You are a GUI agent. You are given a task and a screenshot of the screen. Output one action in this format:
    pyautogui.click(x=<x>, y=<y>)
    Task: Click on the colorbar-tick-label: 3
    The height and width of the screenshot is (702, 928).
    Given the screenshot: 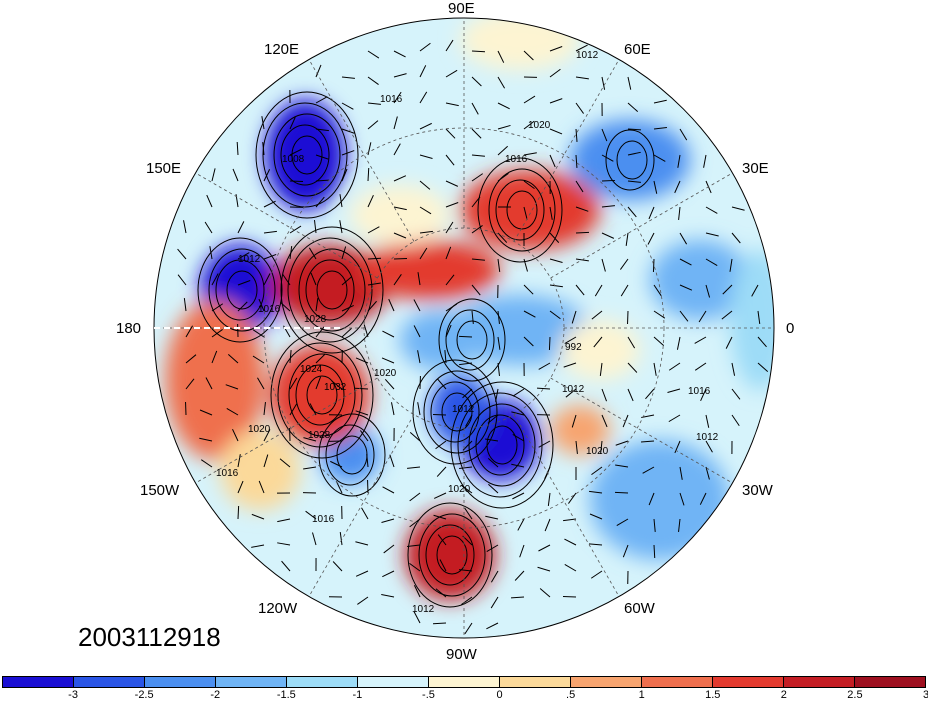 What is the action you would take?
    pyautogui.click(x=925, y=695)
    